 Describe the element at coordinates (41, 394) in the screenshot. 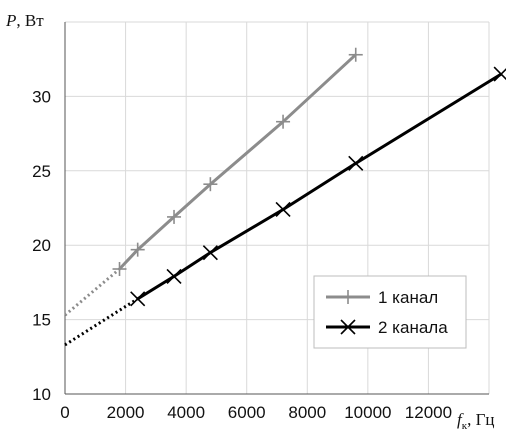

I see `y-tick-label: 10` at that location.